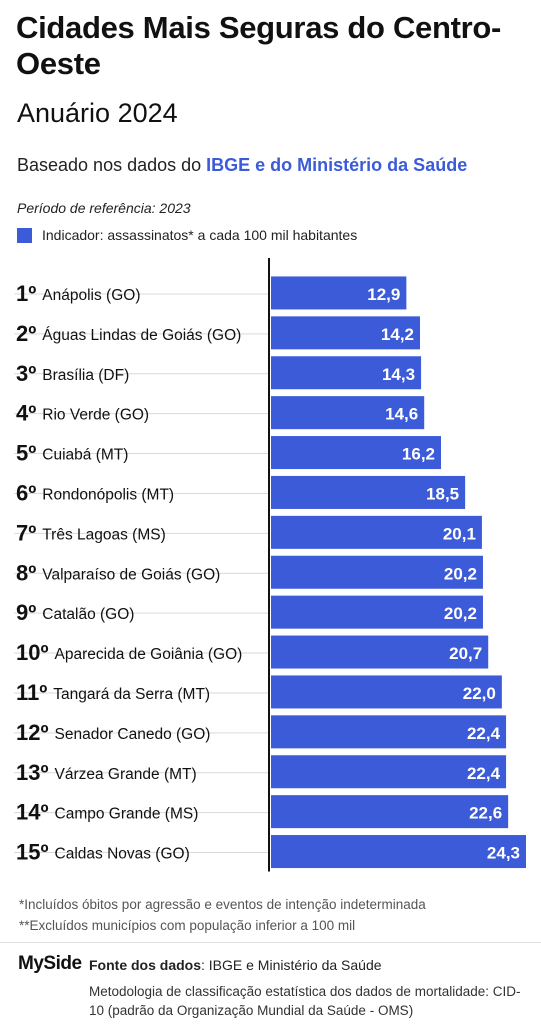  What do you see at coordinates (32, 732) in the screenshot?
I see `rank-label: 12º` at bounding box center [32, 732].